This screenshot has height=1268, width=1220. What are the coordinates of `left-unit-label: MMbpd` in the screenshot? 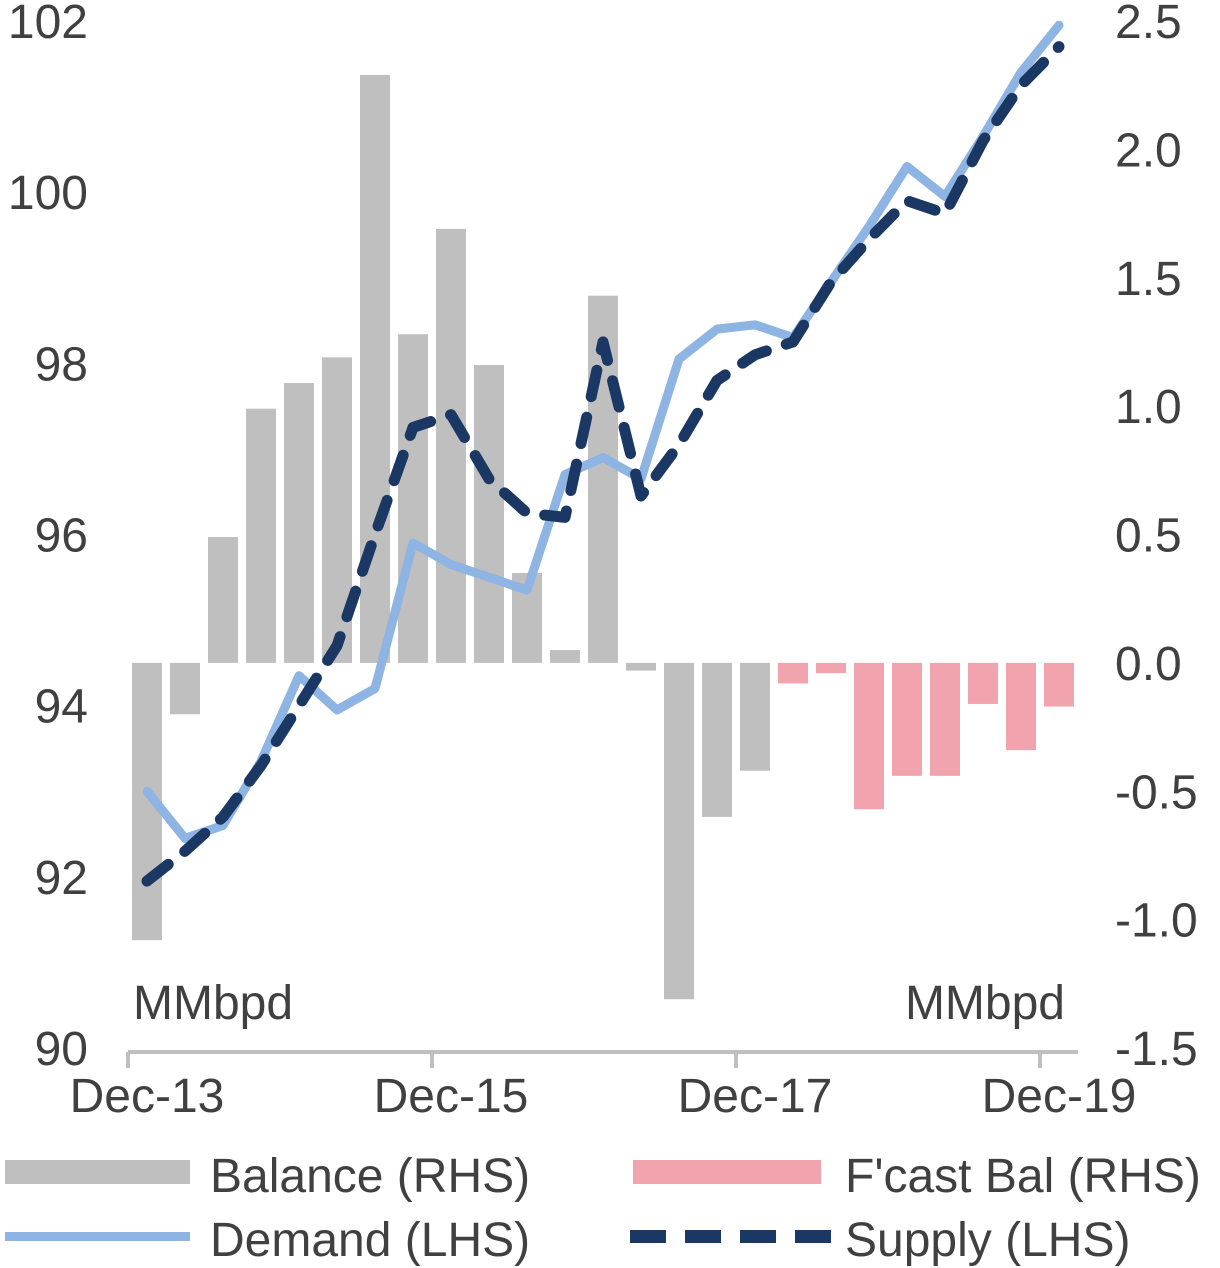 It's located at (213, 1003).